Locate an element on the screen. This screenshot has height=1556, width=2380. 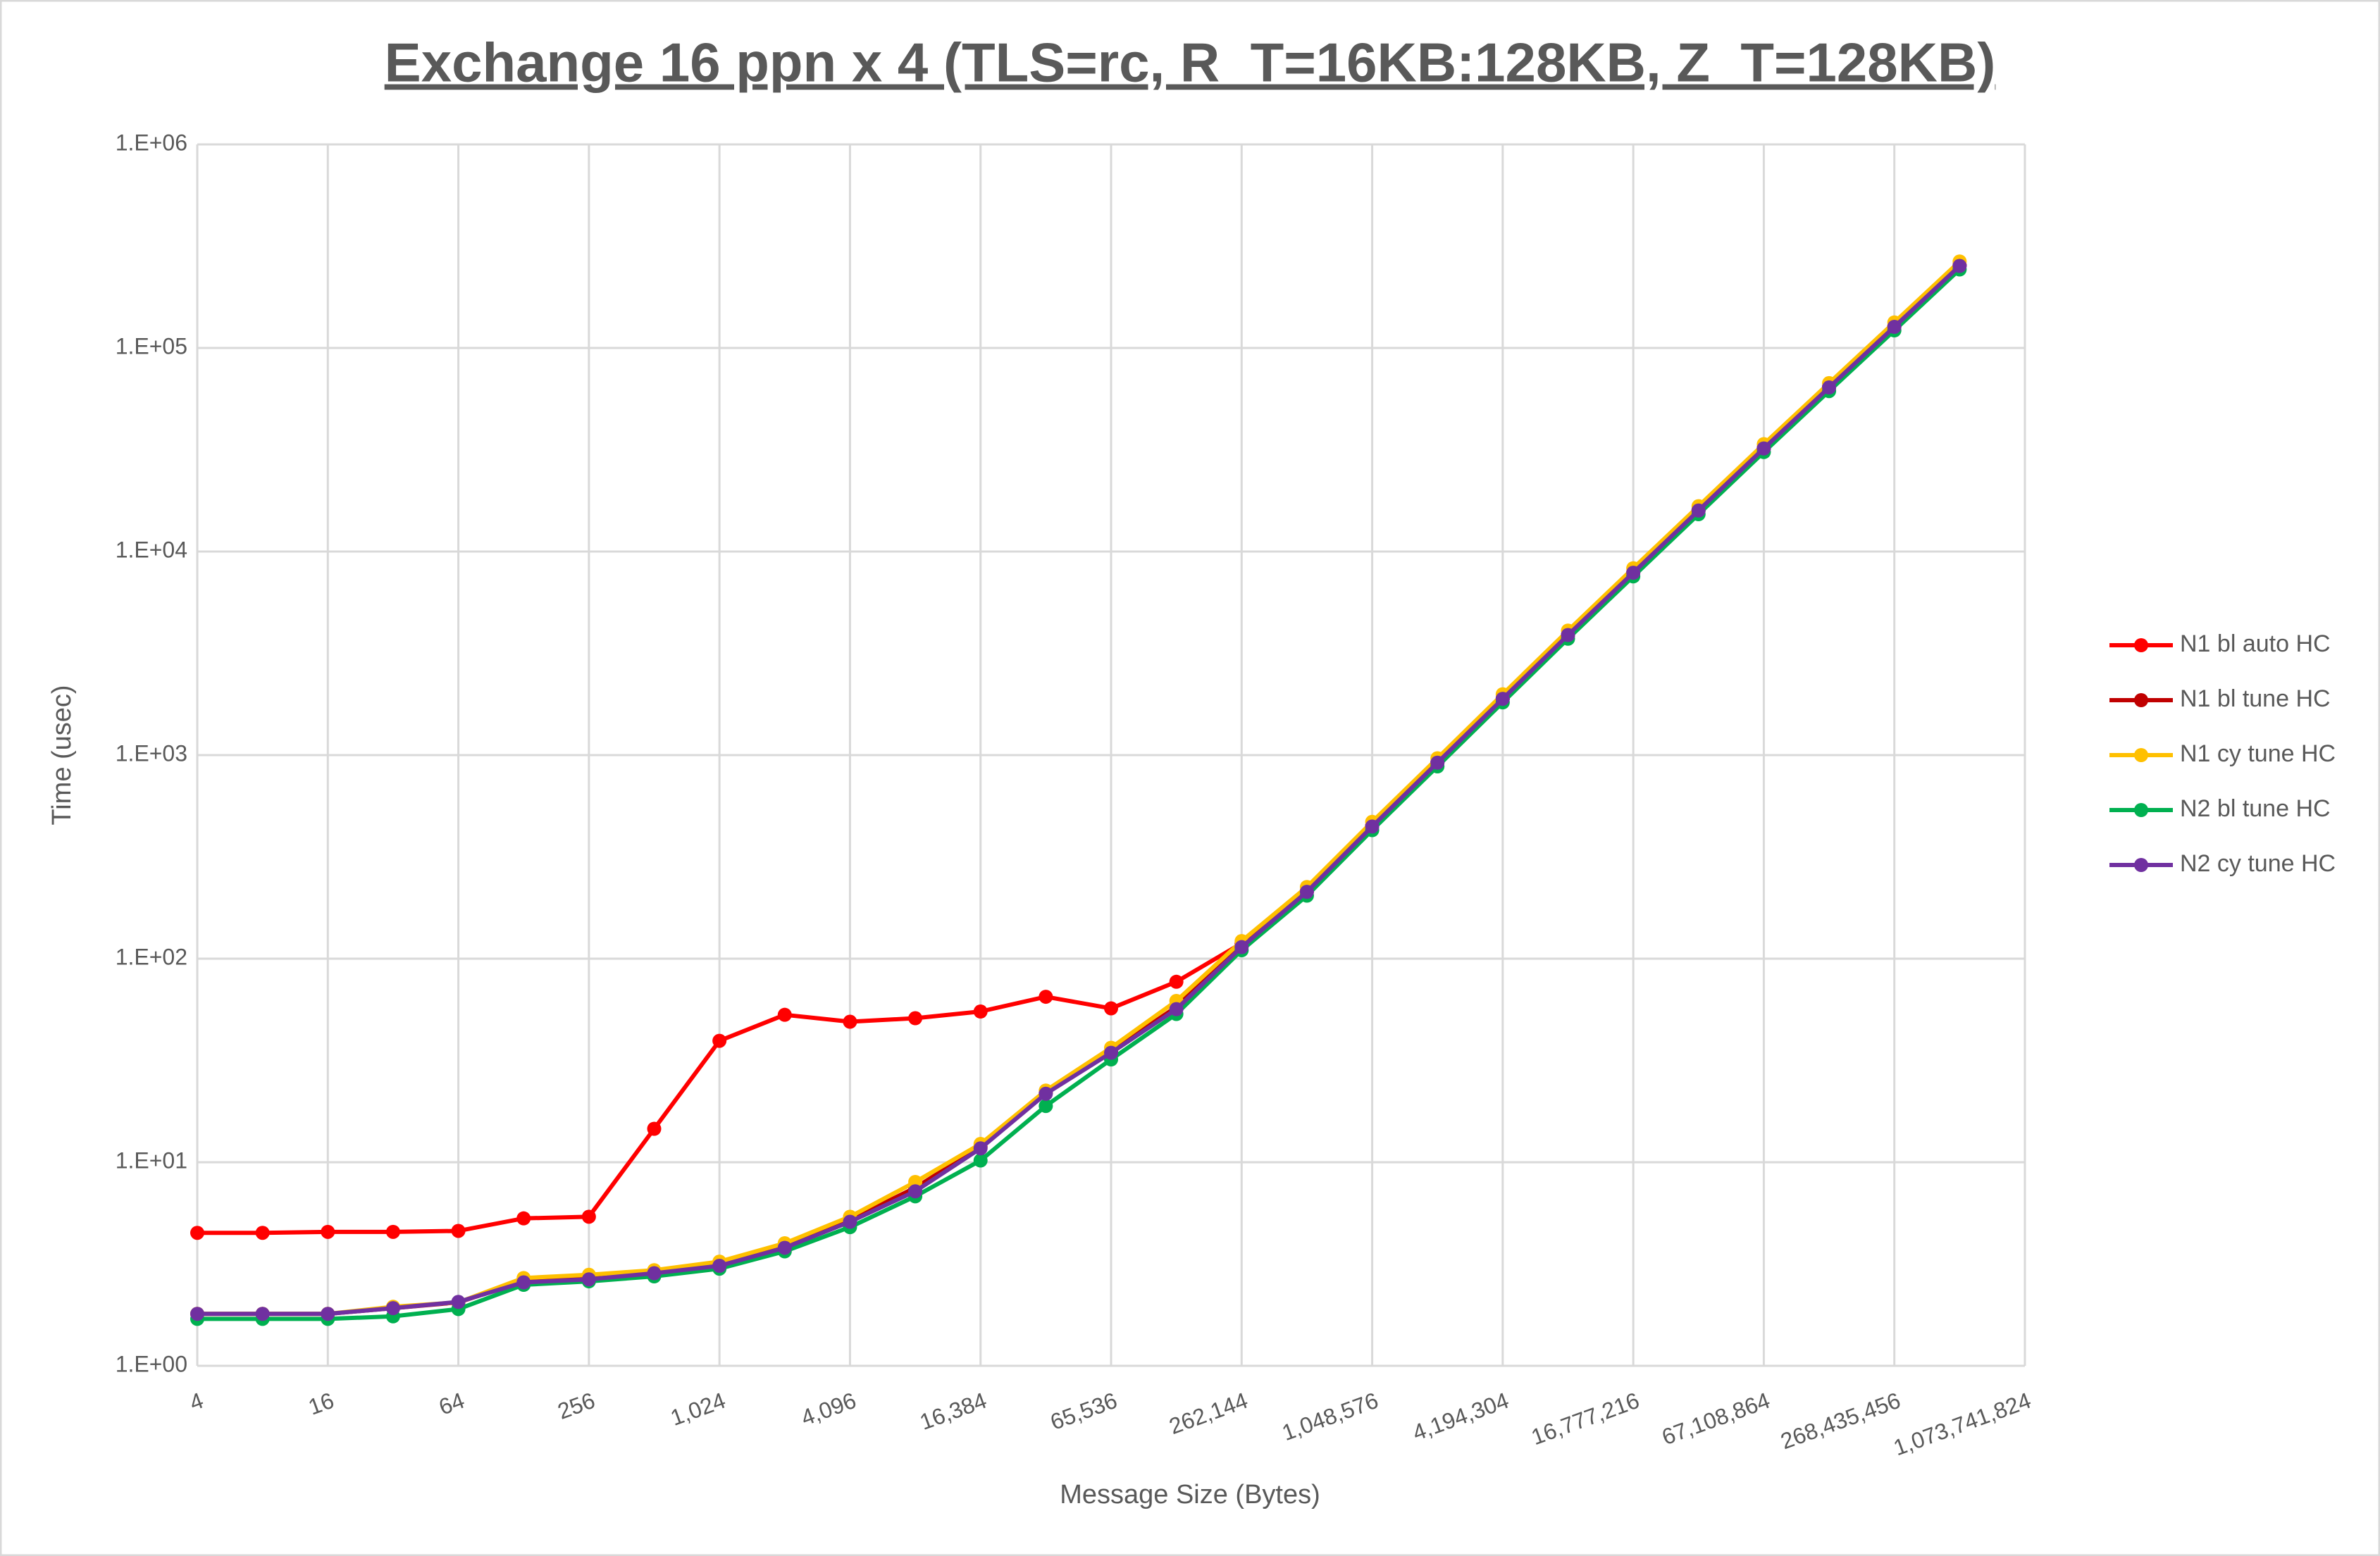
y-tick-label: 1.E+03 is located at coordinates (151, 753).